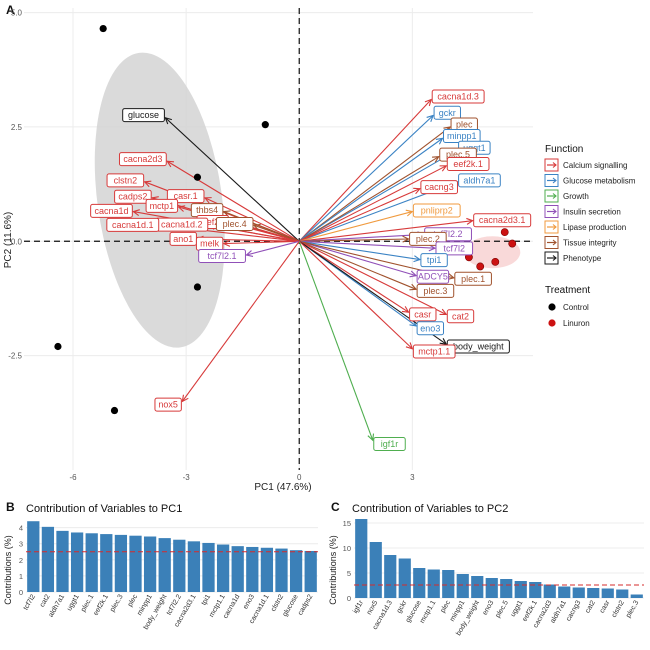  What do you see at coordinates (135, 563) in the screenshot?
I see `bar-plec` at bounding box center [135, 563].